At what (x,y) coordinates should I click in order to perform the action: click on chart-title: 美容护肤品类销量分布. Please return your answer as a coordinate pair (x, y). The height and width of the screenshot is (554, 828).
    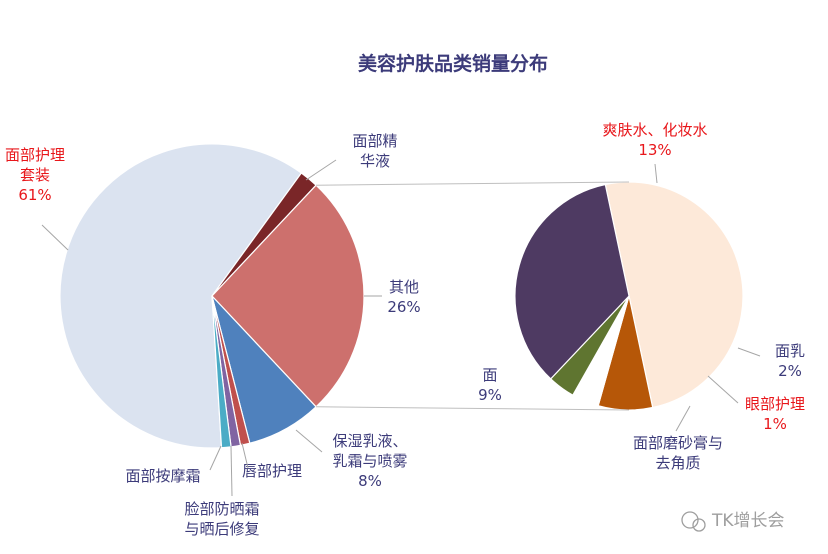
    Looking at the image, I should click on (453, 63).